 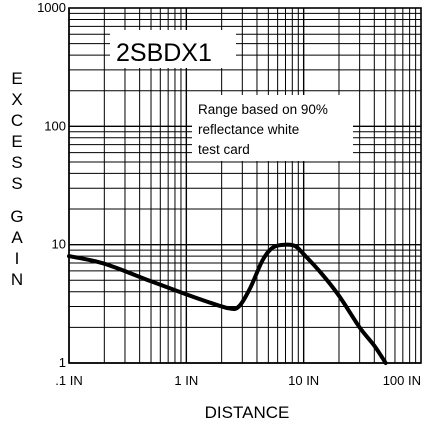 What do you see at coordinates (164, 53) in the screenshot?
I see `chart-title: 2SBDX1` at bounding box center [164, 53].